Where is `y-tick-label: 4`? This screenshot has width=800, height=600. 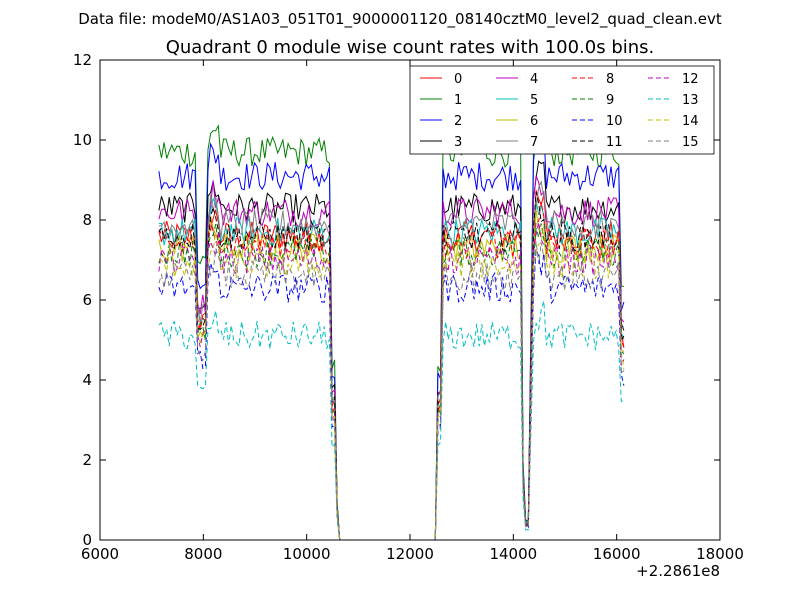 y-tick-label: 4 is located at coordinates (87, 380).